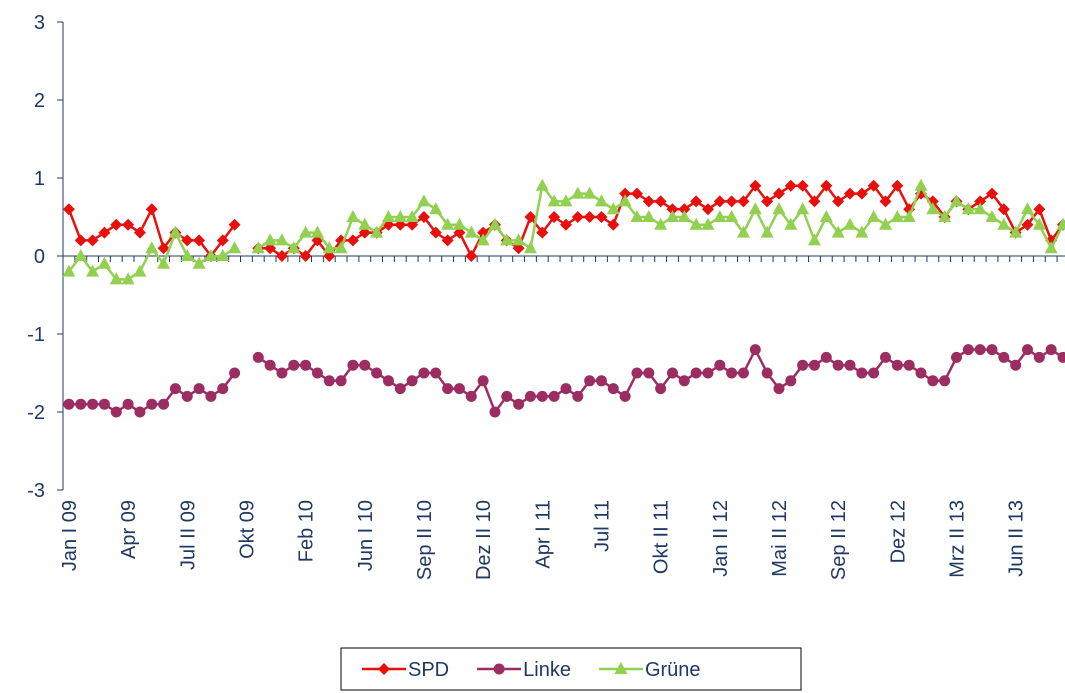 The height and width of the screenshot is (693, 1065). I want to click on x-tick-label: Sep II 10, so click(425, 540).